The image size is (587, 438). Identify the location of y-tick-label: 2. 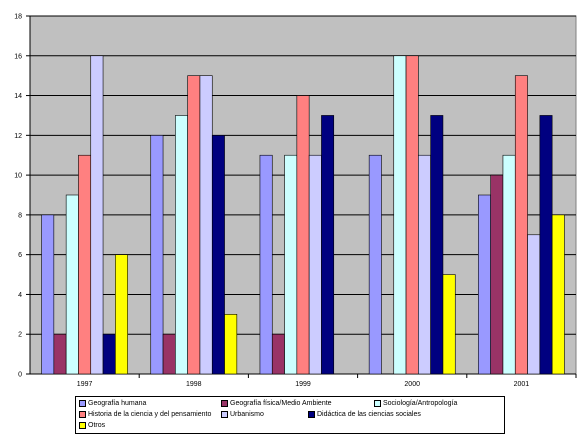
(20, 335).